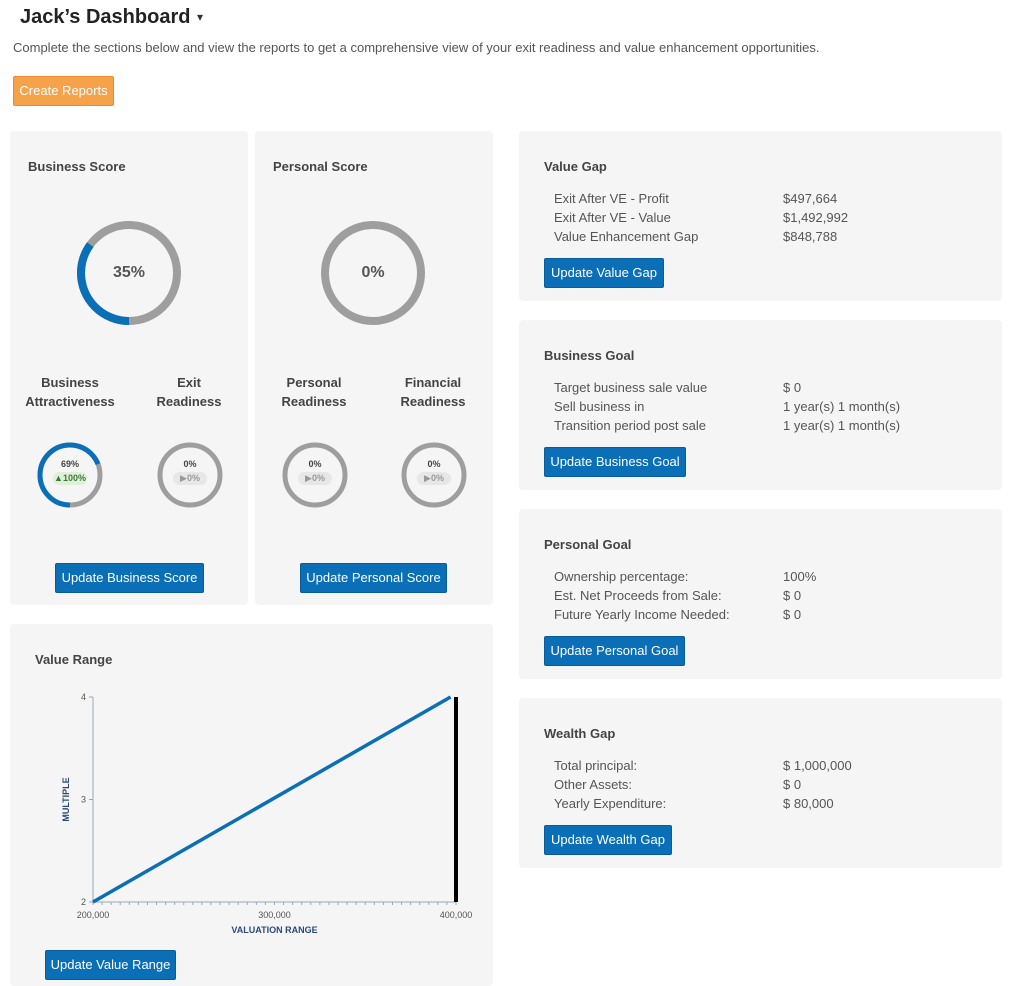 This screenshot has width=1010, height=986. Describe the element at coordinates (575, 166) in the screenshot. I see `value-gap-title: Value Gap` at that location.